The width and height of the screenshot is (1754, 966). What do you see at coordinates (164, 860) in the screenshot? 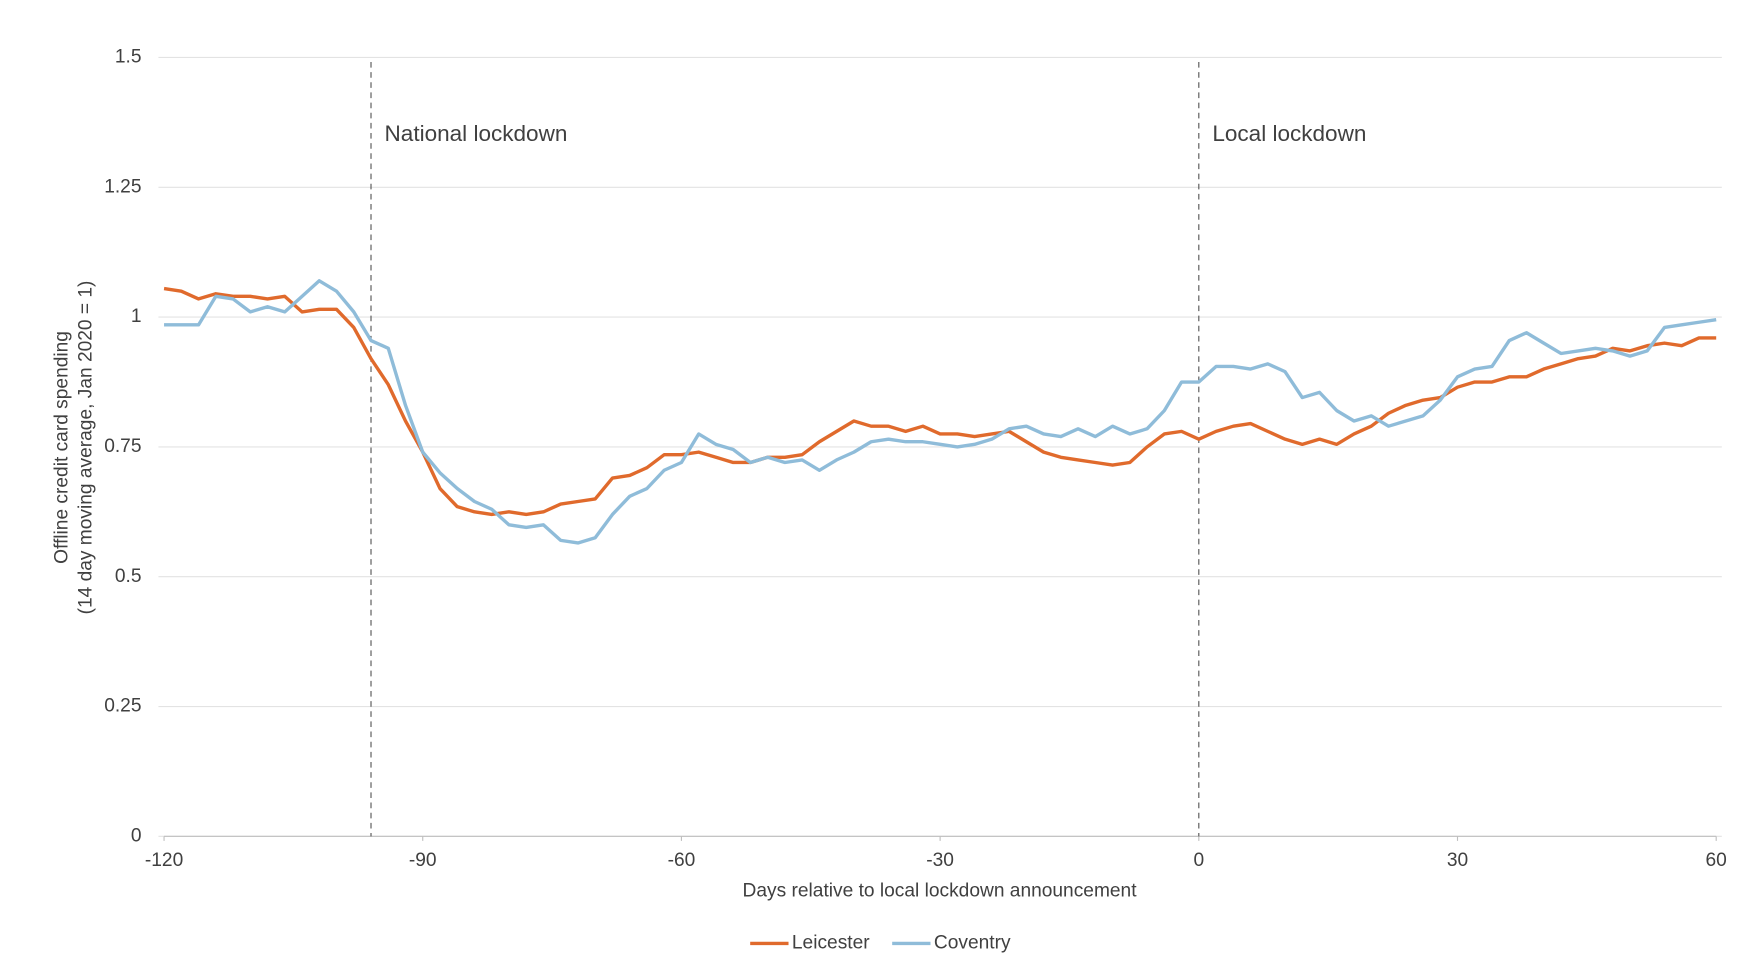
I see `x-tick-label: -120` at bounding box center [164, 860].